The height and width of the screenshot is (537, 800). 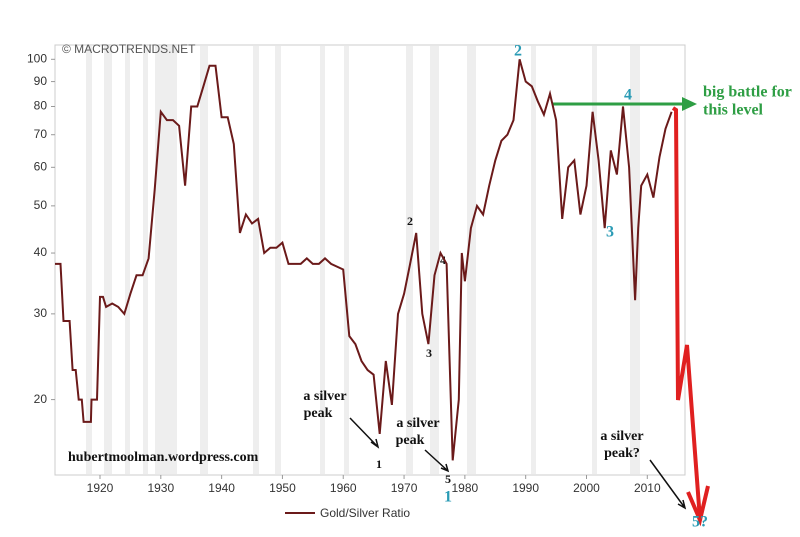 What do you see at coordinates (365, 513) in the screenshot?
I see `legend-label: Gold/Silver Ratio` at bounding box center [365, 513].